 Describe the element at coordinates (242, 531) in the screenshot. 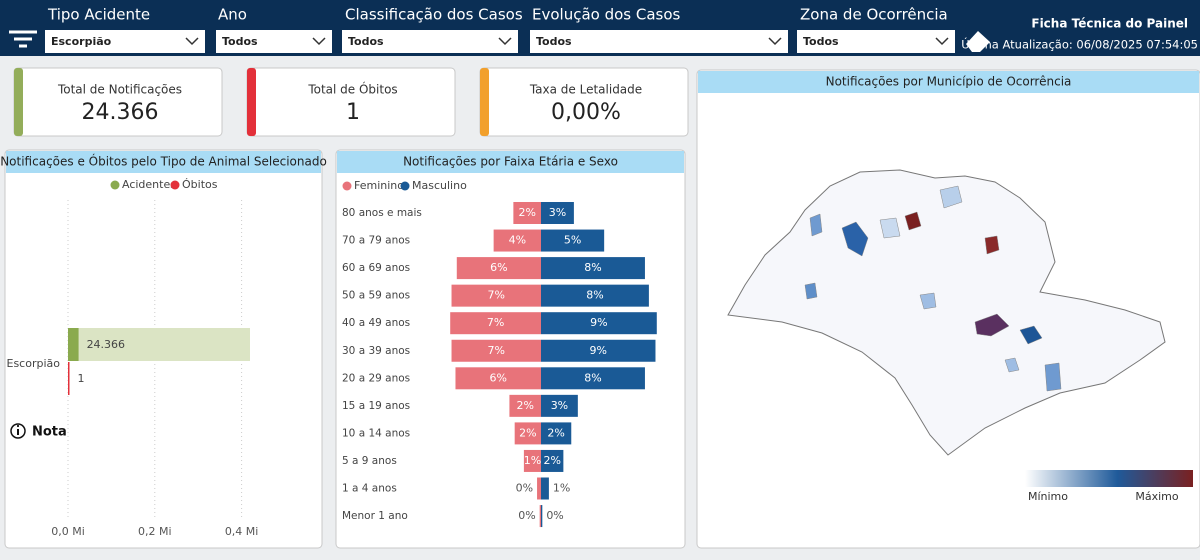

I see `x-tick-label: 0,4 Mi` at that location.